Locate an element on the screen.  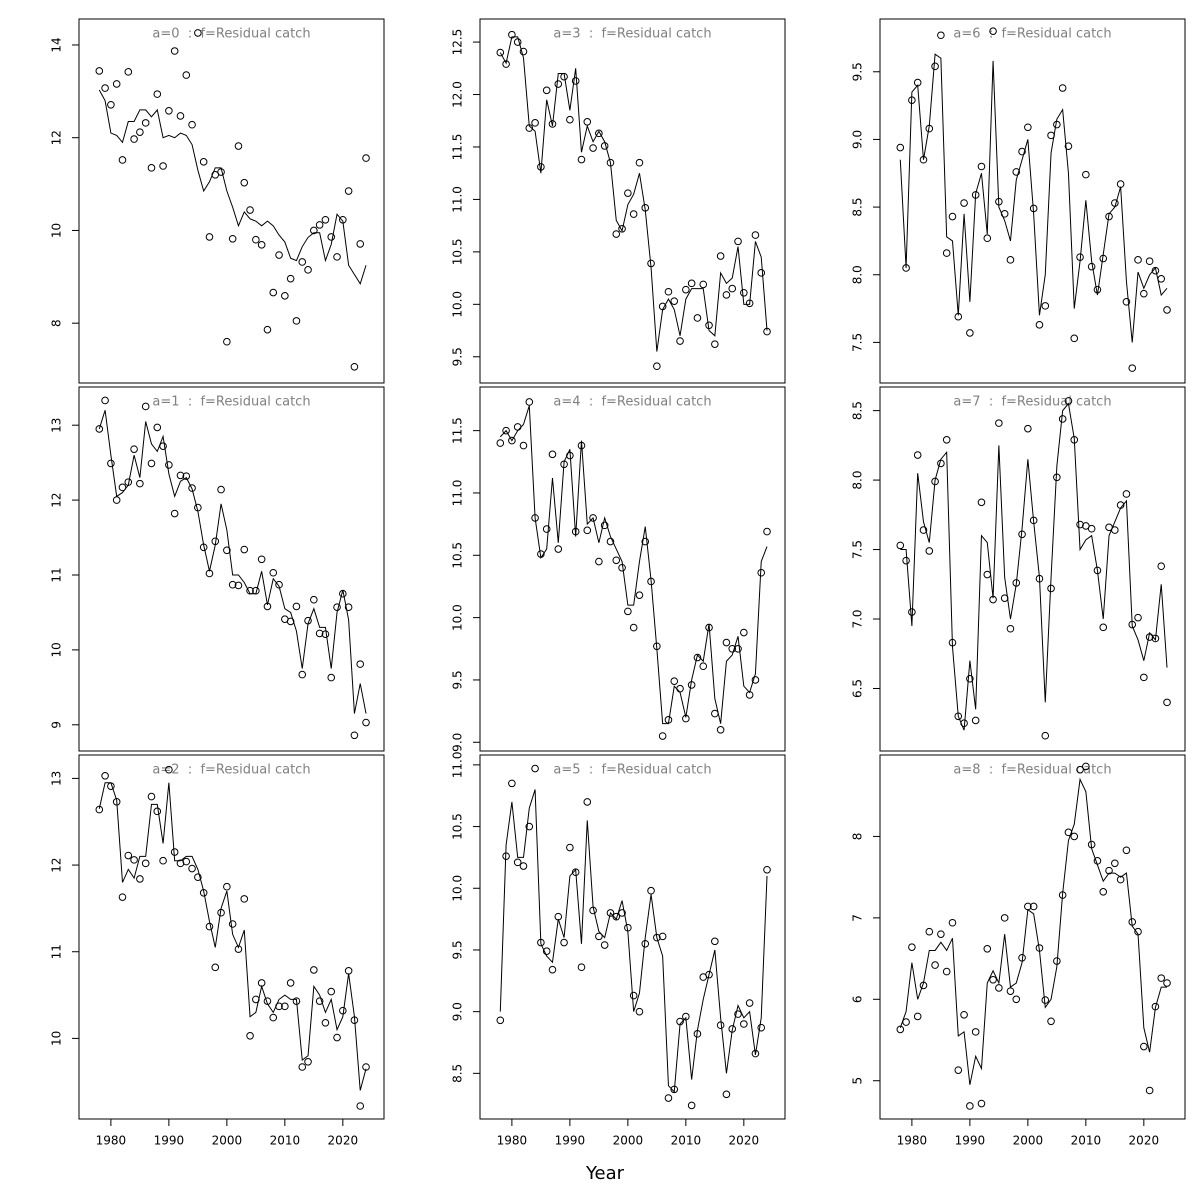
y-tick-label: 12 is located at coordinates (57, 137).